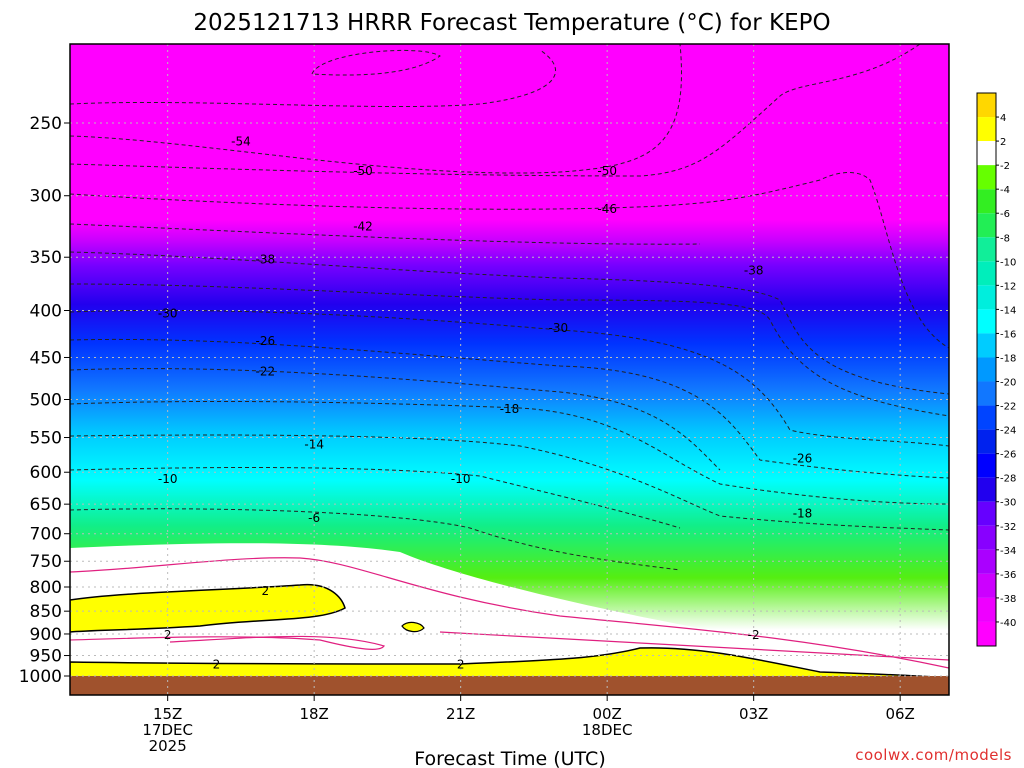  I want to click on y-tick-label: 850, so click(46, 612).